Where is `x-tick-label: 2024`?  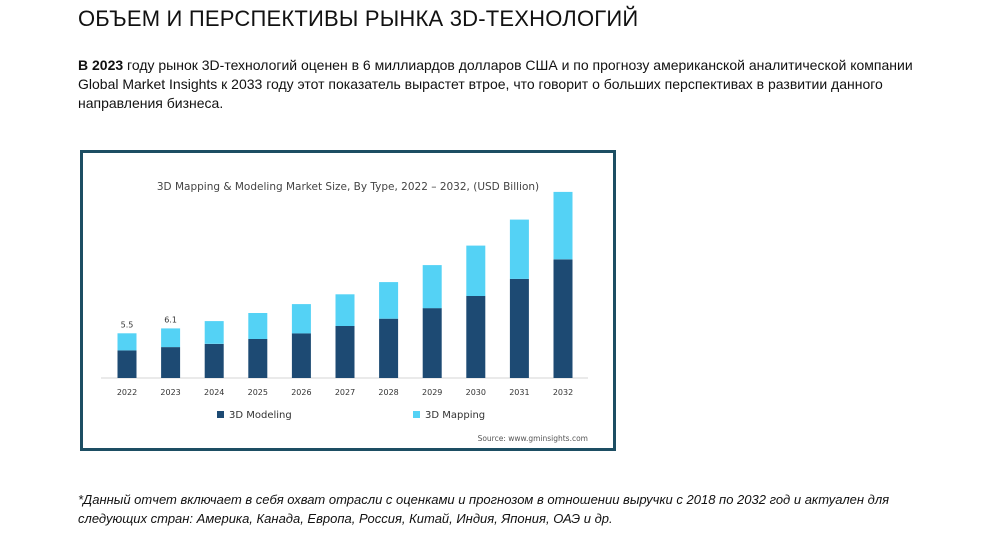
x-tick-label: 2024 is located at coordinates (214, 392).